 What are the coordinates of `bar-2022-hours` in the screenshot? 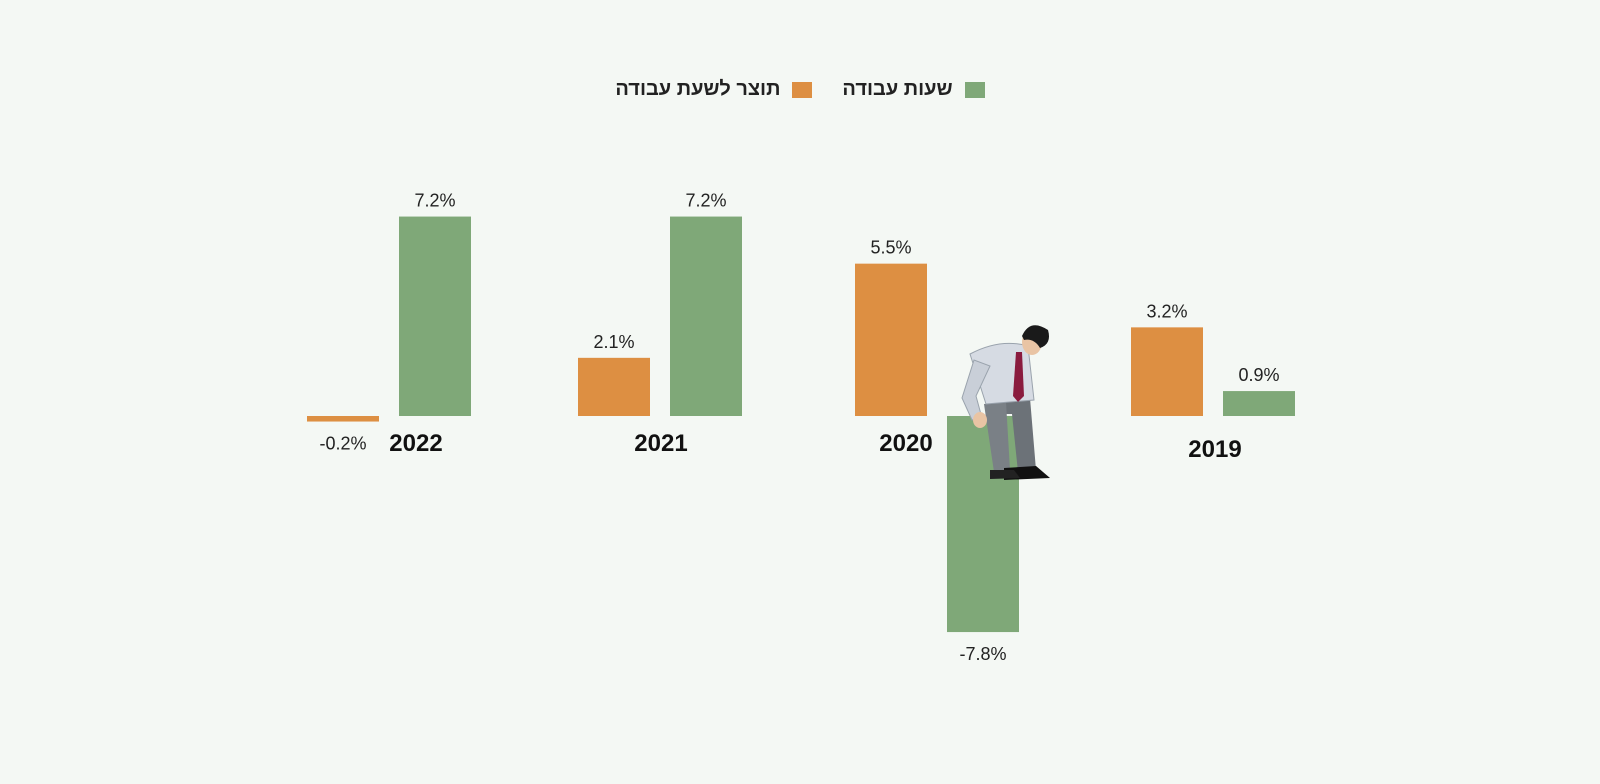 It's located at (435, 316).